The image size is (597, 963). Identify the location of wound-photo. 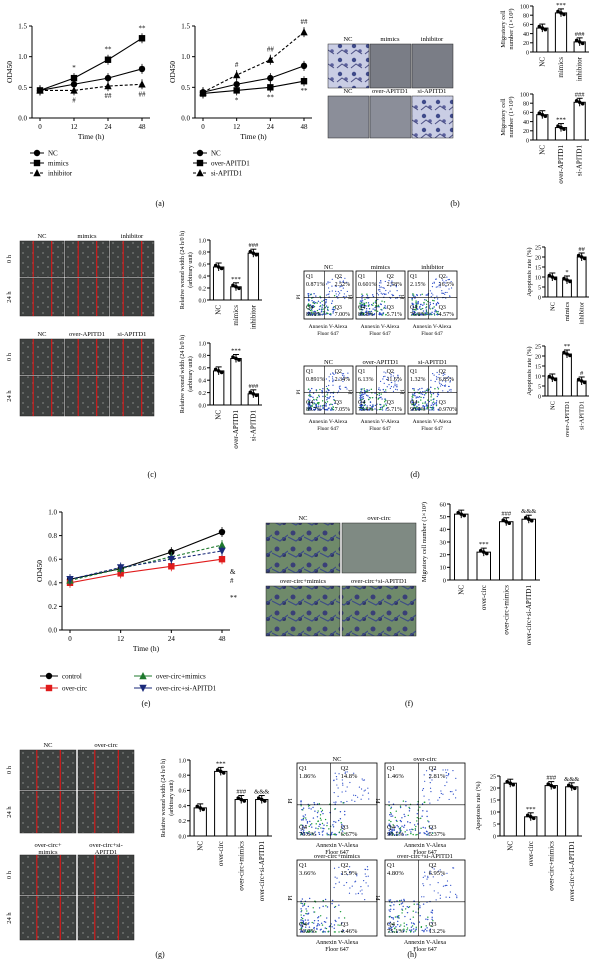
(48, 812).